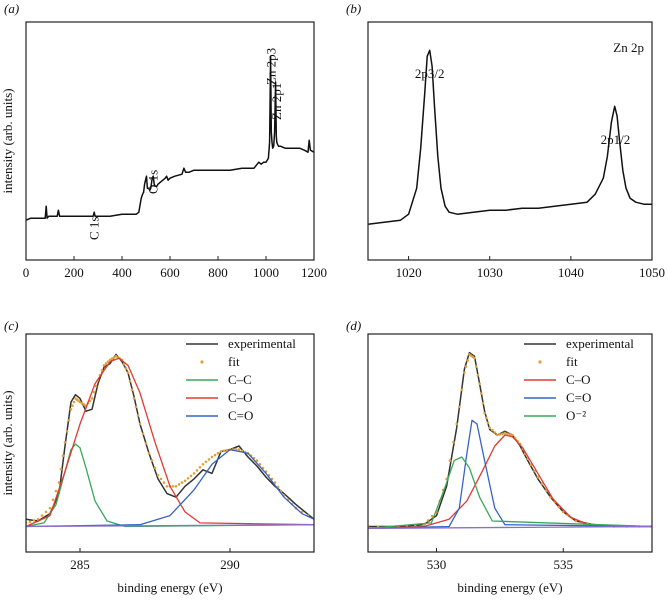 This screenshot has width=668, height=603. Describe the element at coordinates (276, 101) in the screenshot. I see `peak-annotation: Zn 2p1` at that location.